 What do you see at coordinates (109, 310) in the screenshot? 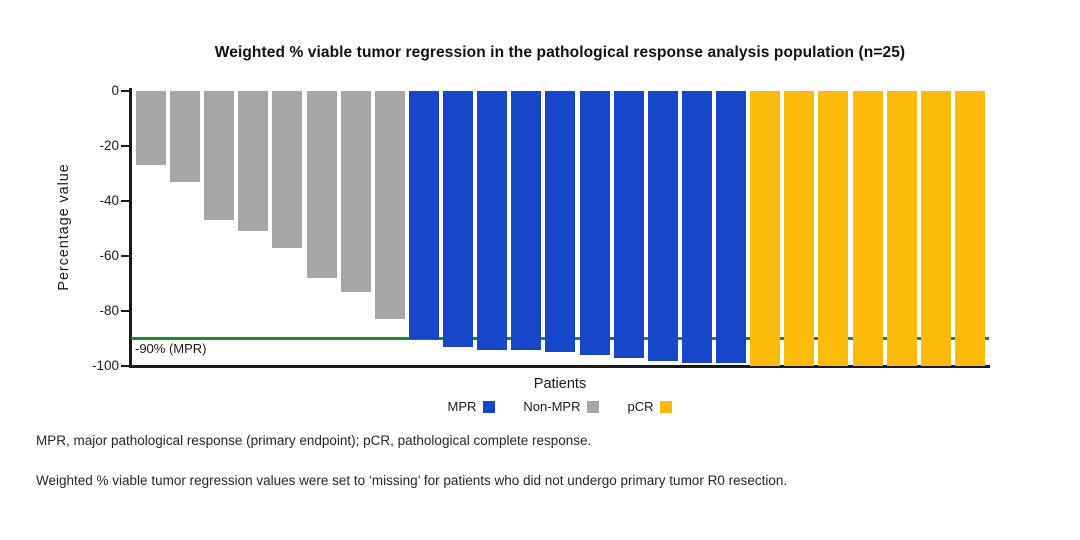
I see `y-tick-label--80: -80` at bounding box center [109, 310].